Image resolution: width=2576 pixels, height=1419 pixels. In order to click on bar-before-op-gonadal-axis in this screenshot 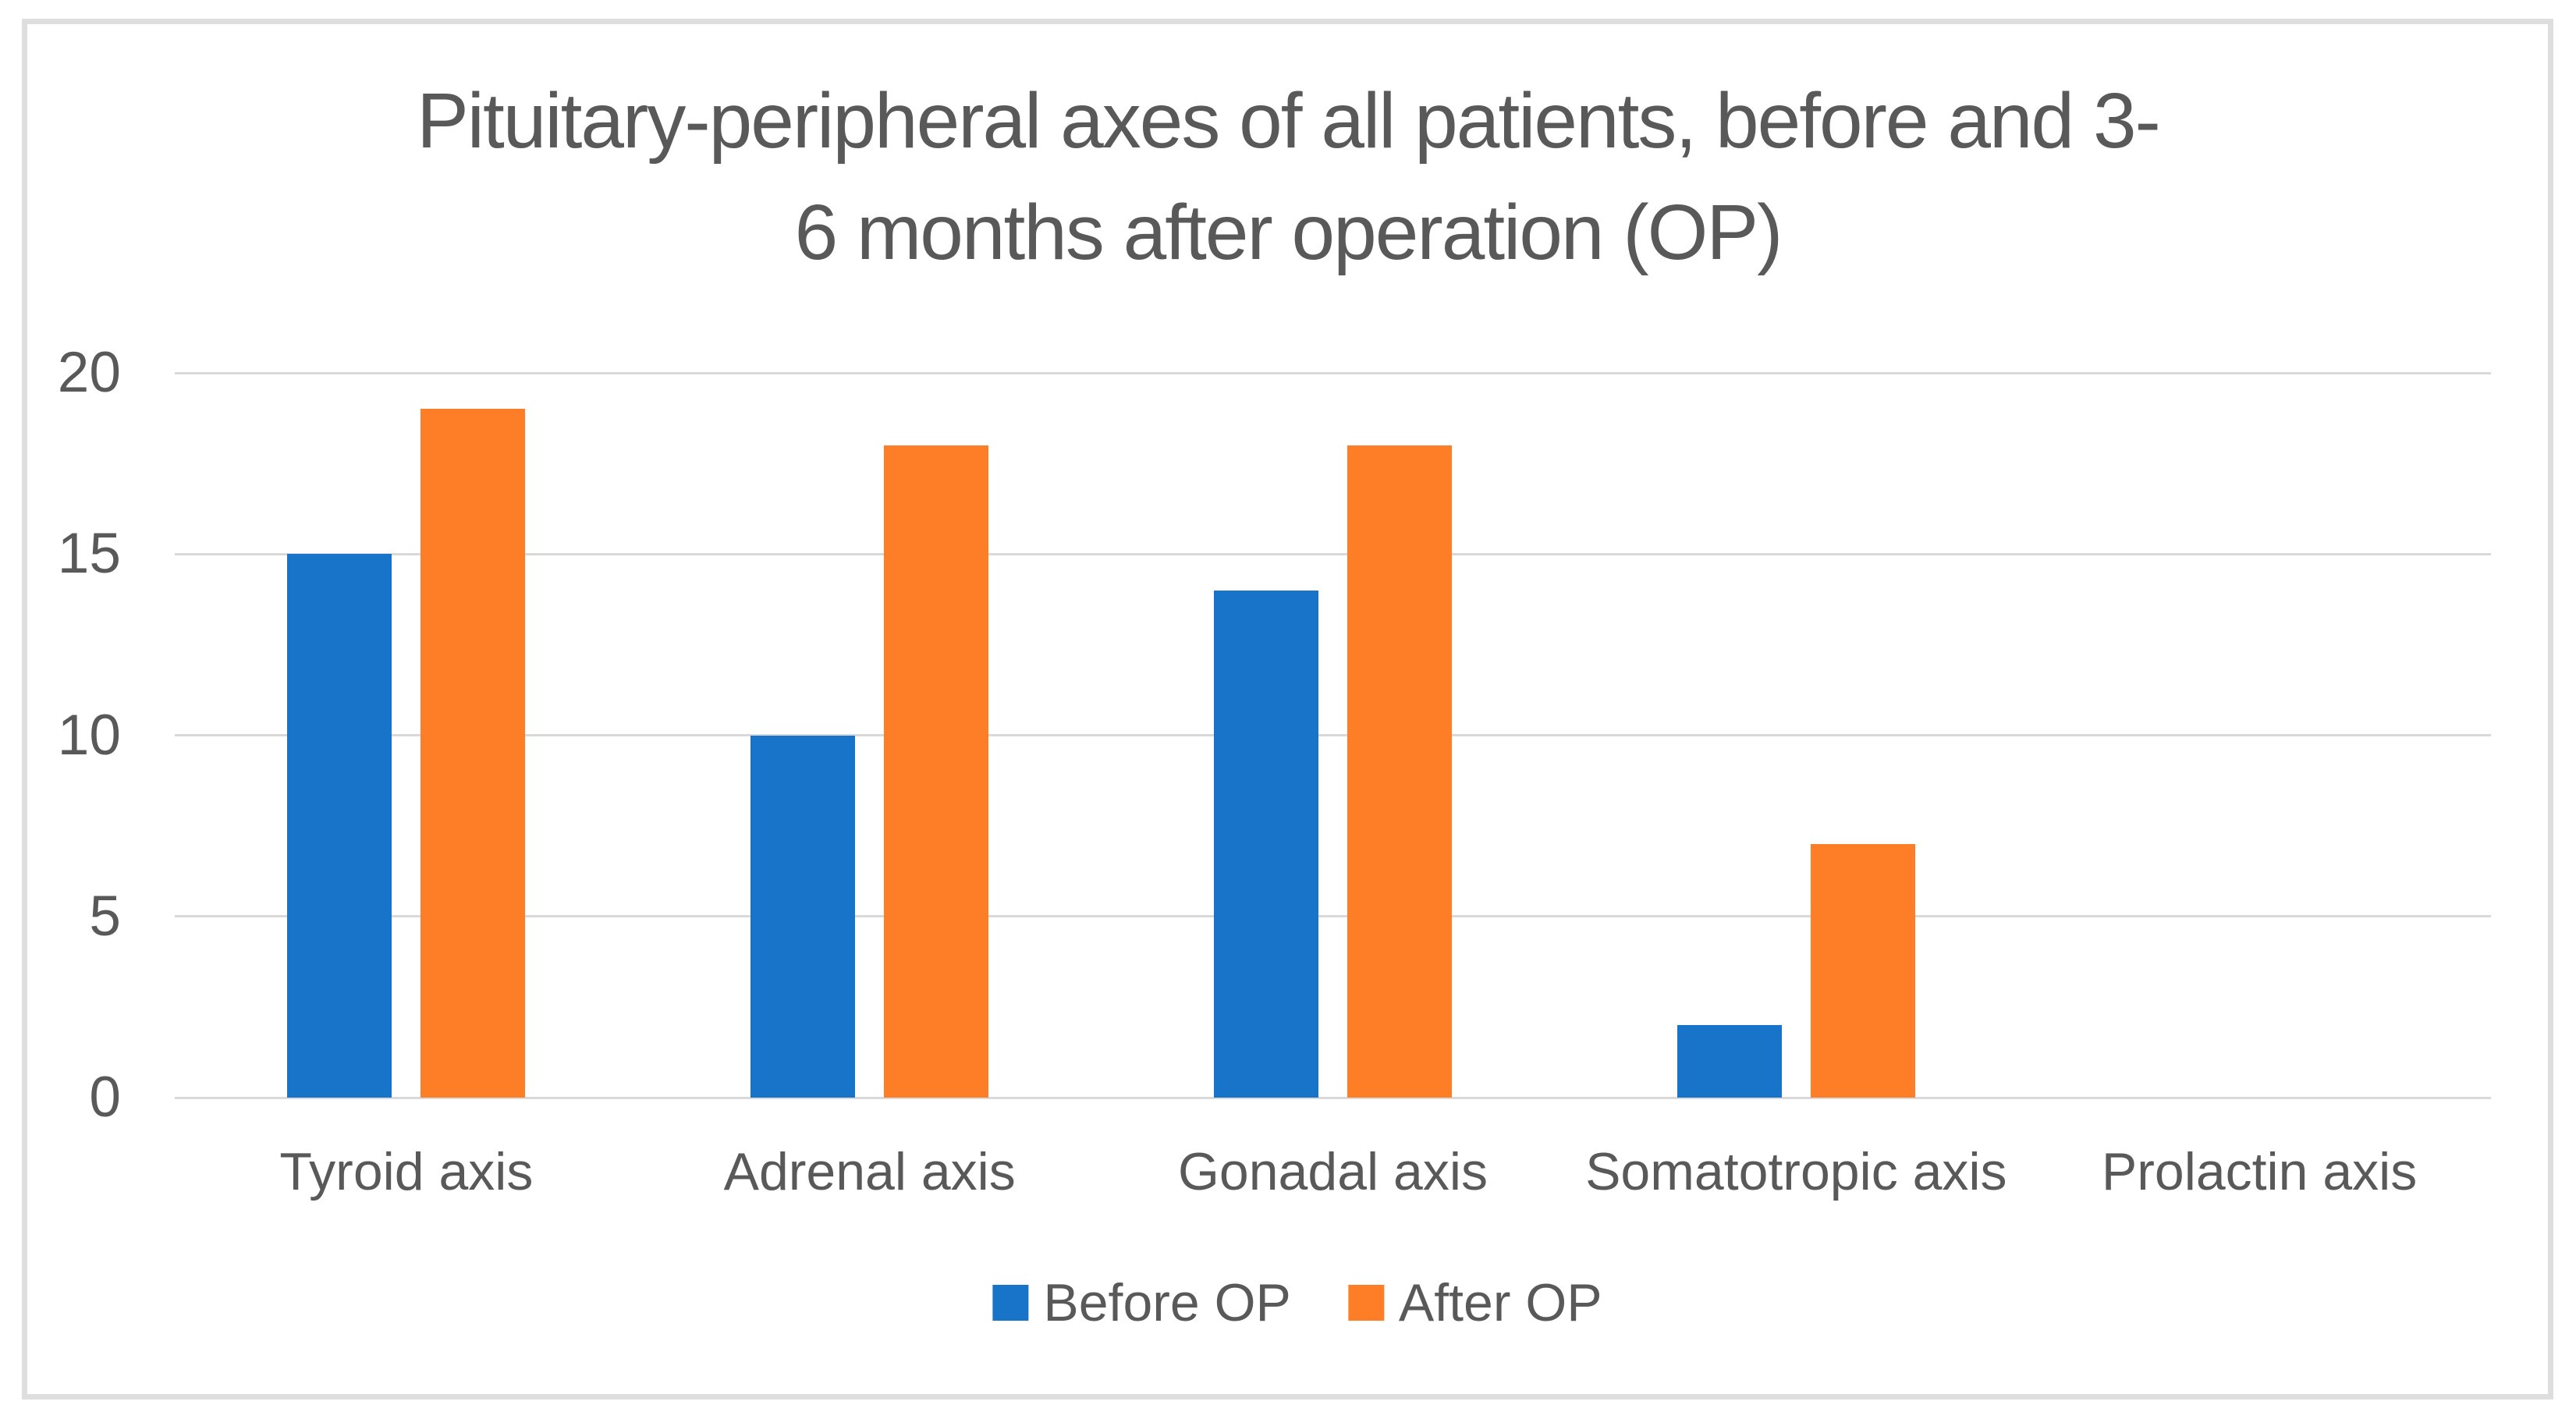, I will do `click(1266, 844)`.